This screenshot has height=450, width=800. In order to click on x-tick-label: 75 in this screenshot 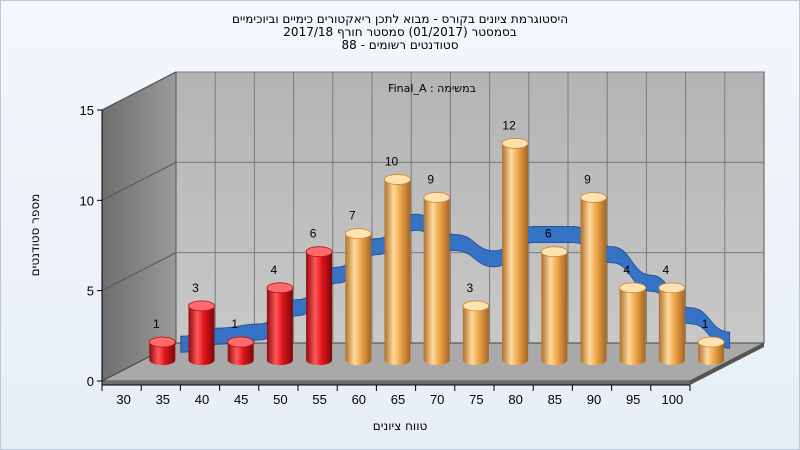, I will do `click(476, 399)`.